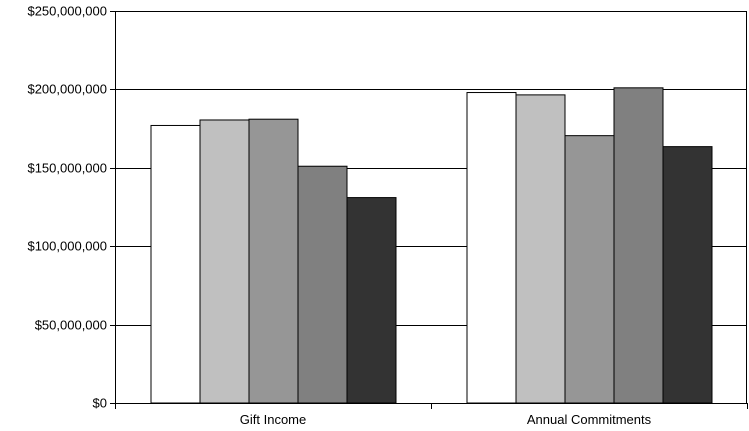  What do you see at coordinates (71, 325) in the screenshot?
I see `y-tick-label: $50,000,000` at bounding box center [71, 325].